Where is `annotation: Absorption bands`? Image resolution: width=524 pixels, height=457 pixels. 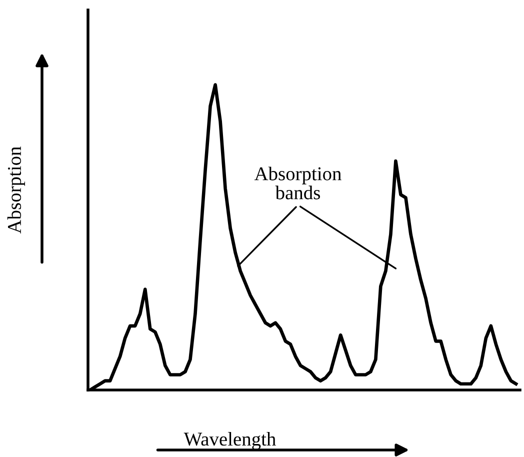
annotation: Absorption bands is located at coordinates (298, 183).